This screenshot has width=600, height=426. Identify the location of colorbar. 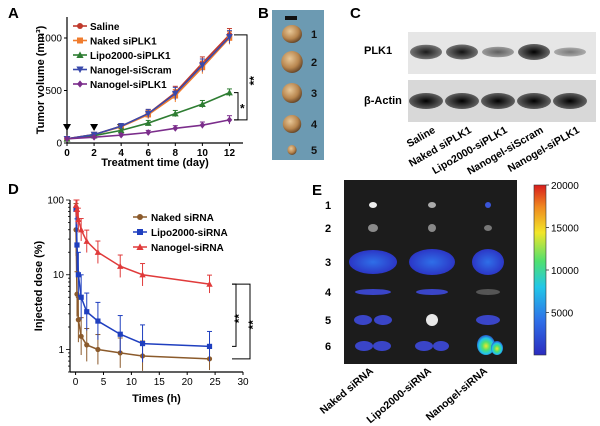
(540, 270).